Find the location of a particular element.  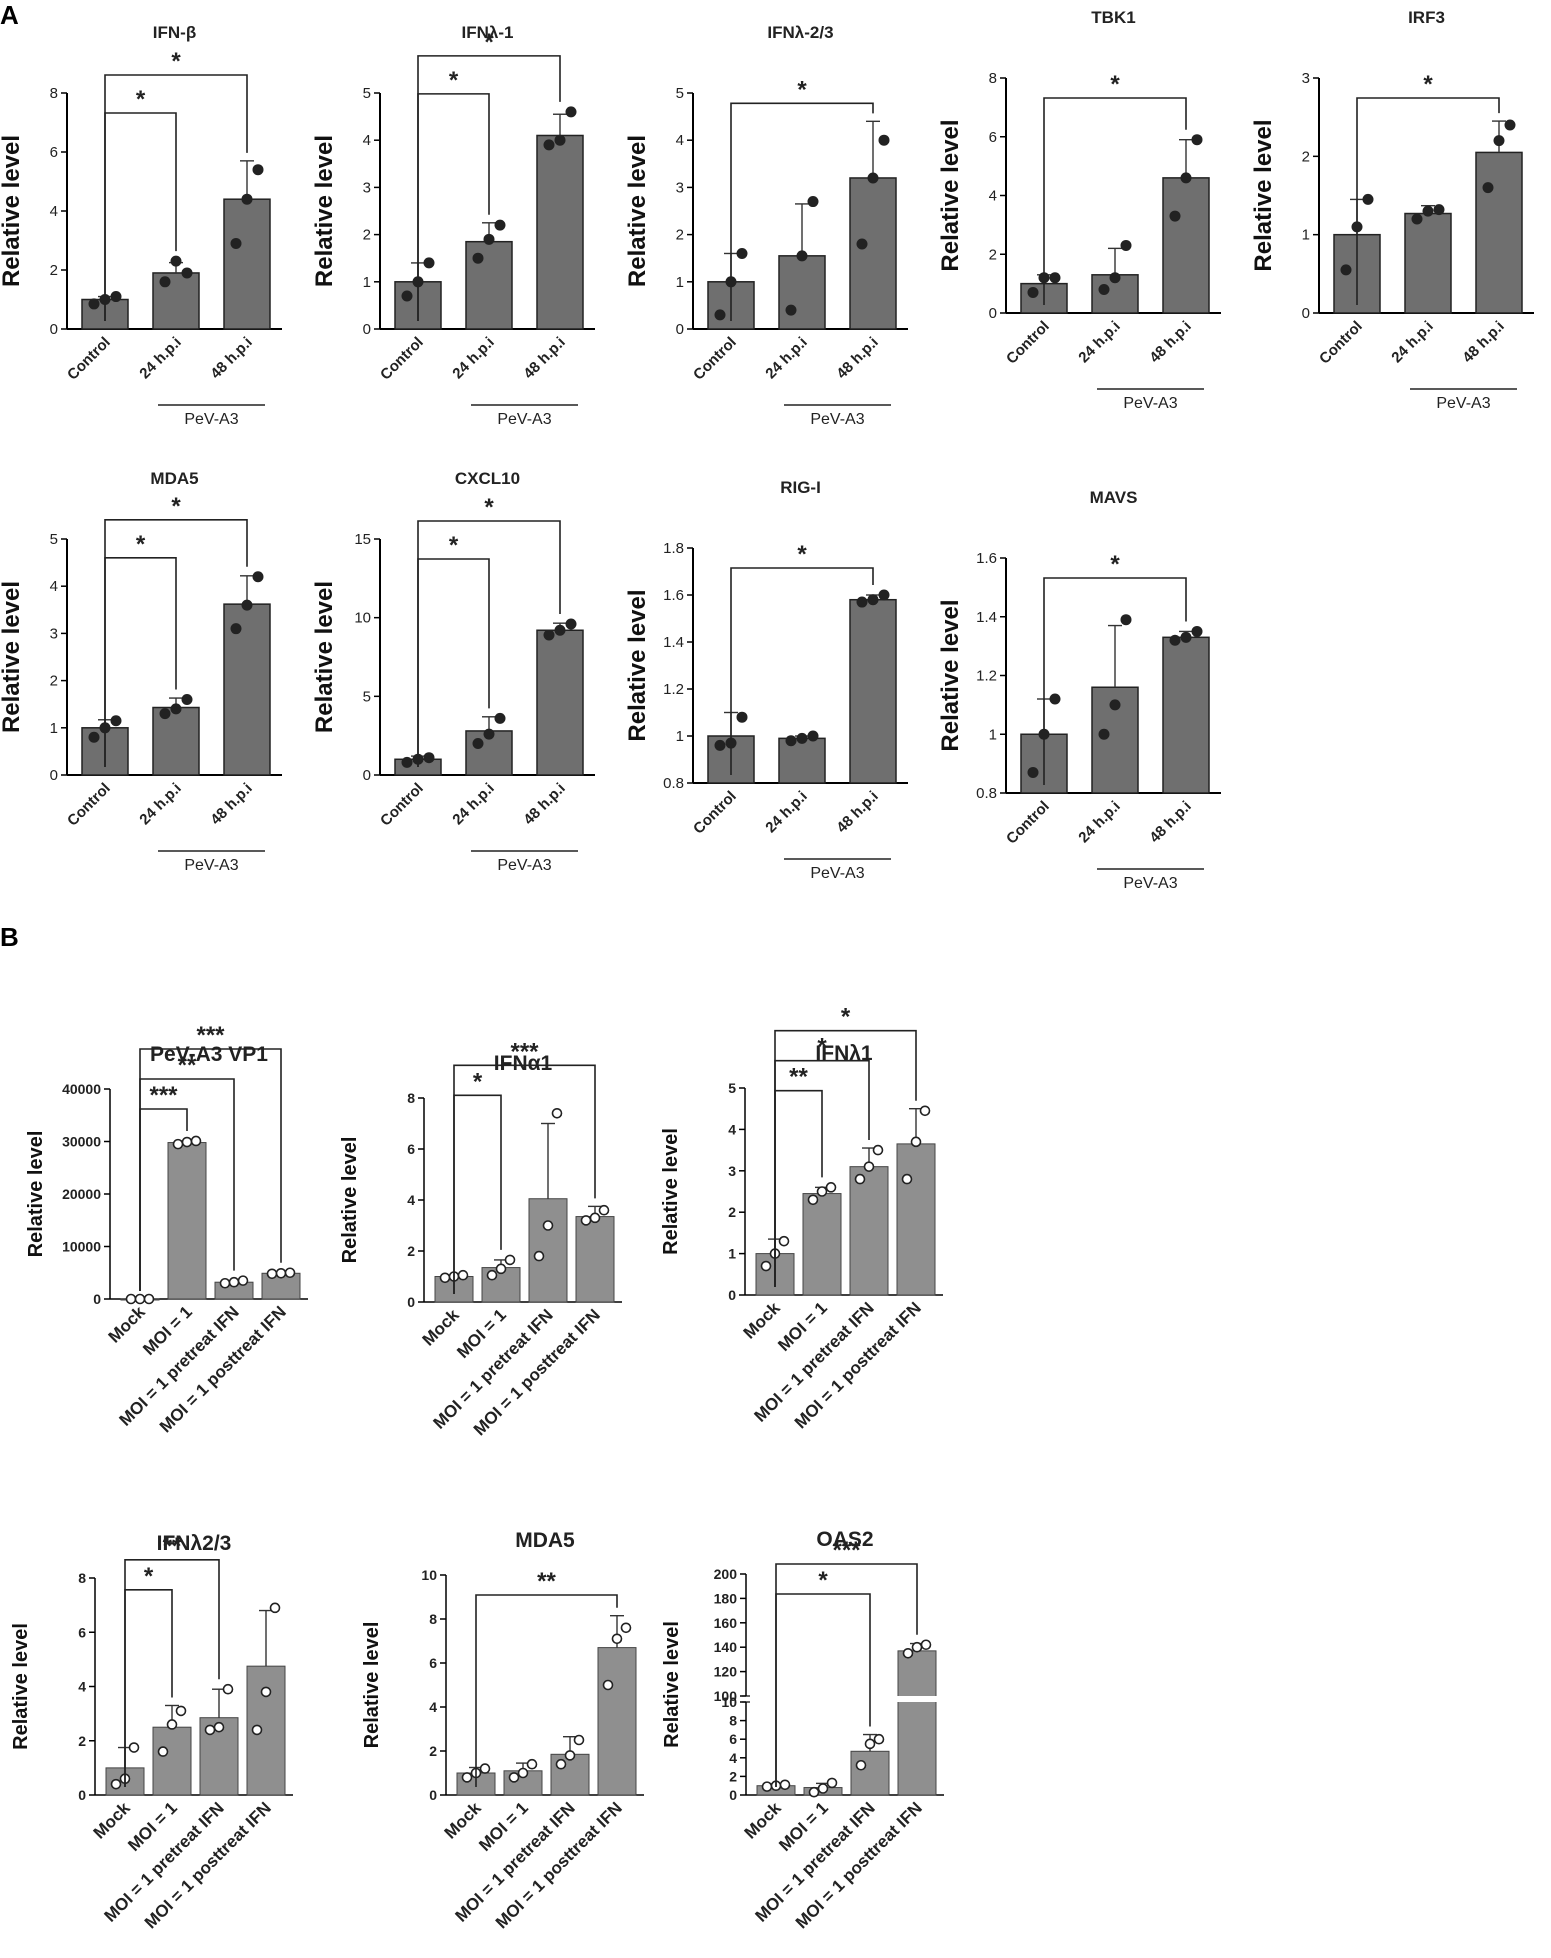

y-tick-label: 10 is located at coordinates (362, 618).